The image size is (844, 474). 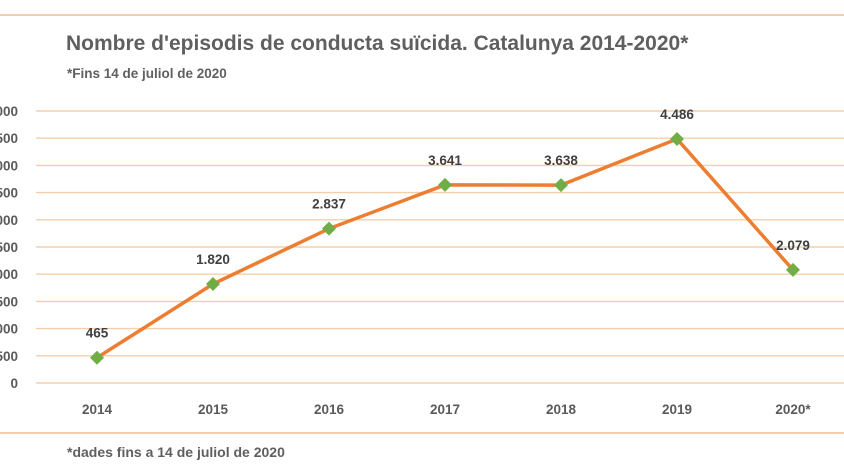 I want to click on y-tick-label: 1.000, so click(x=9, y=329).